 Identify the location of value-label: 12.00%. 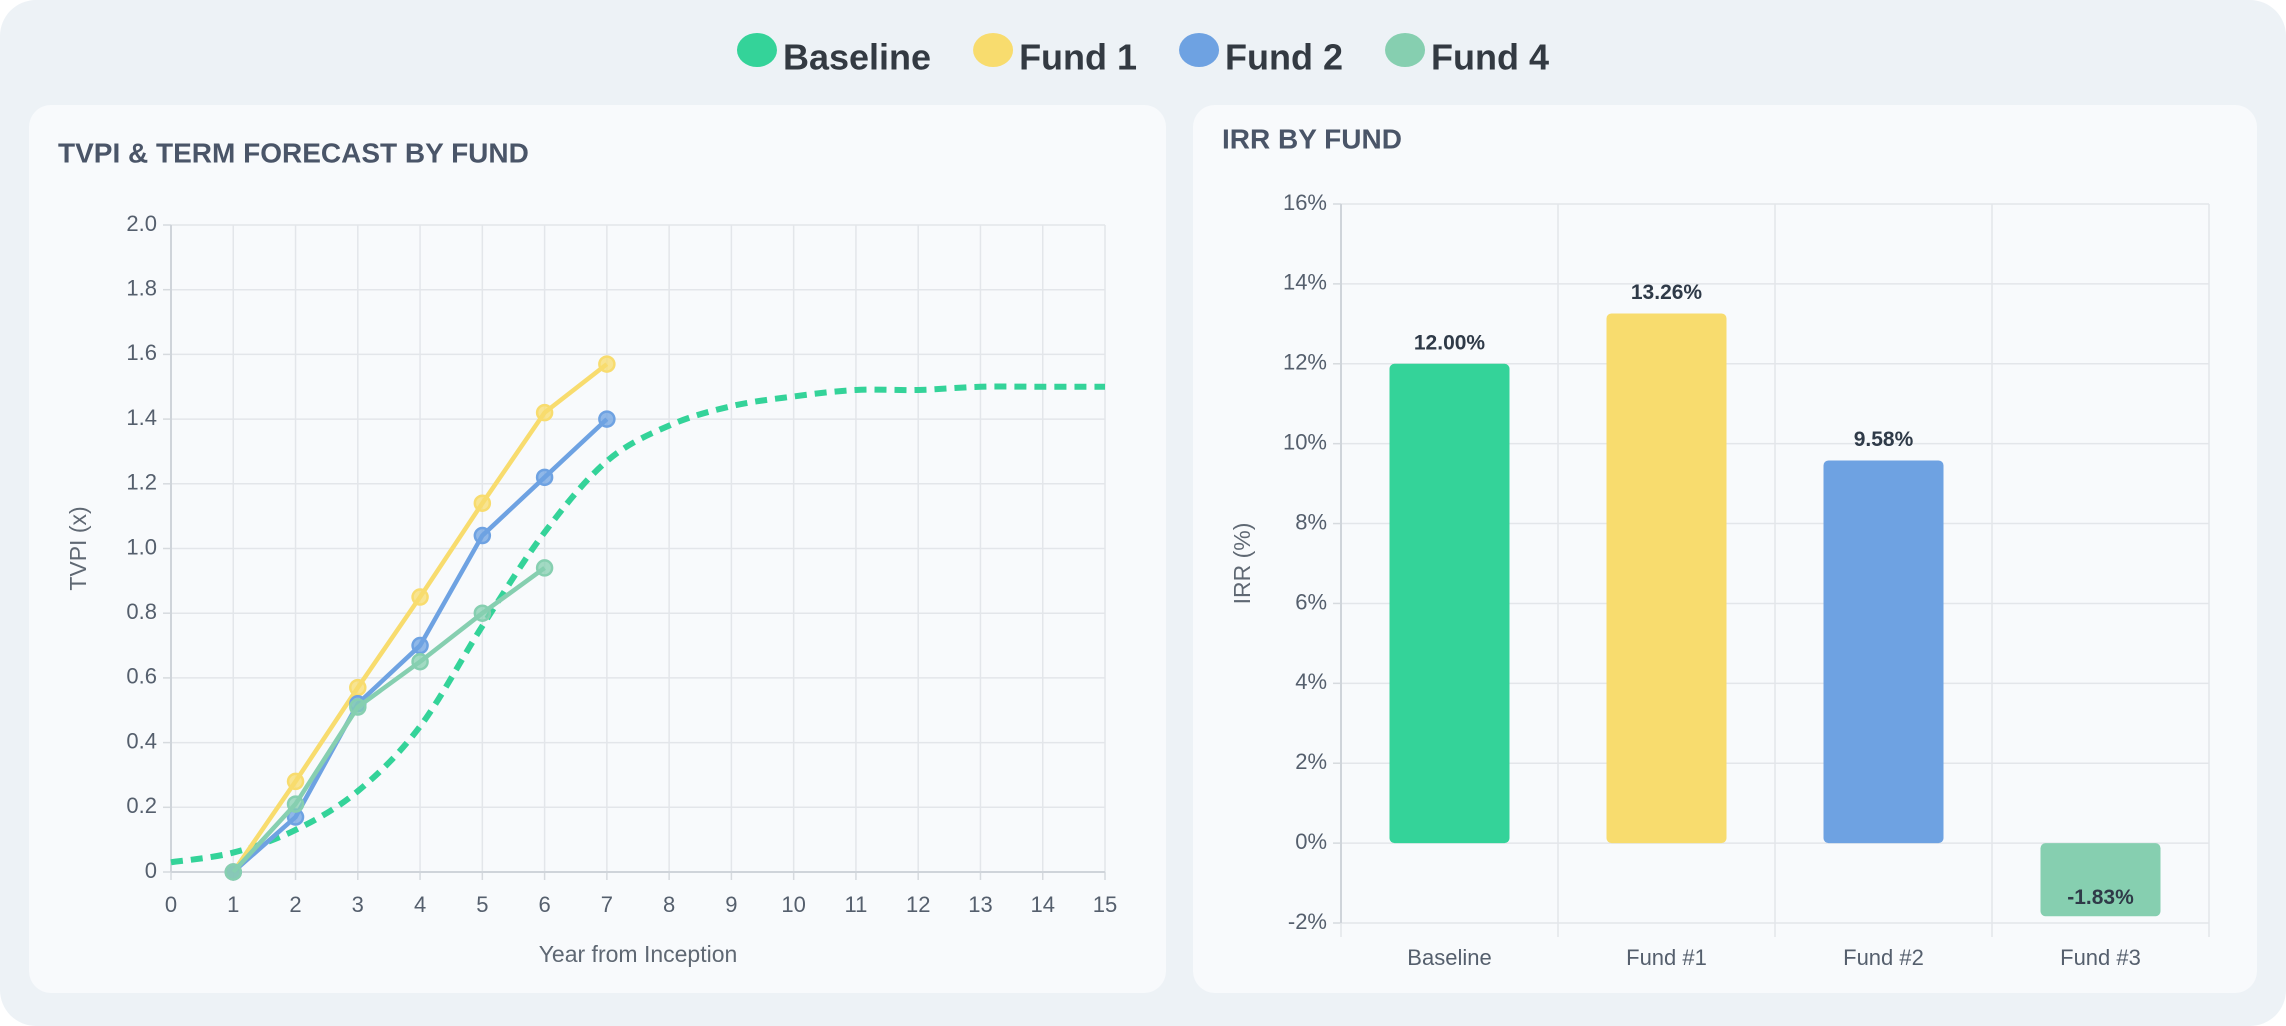
(1450, 342).